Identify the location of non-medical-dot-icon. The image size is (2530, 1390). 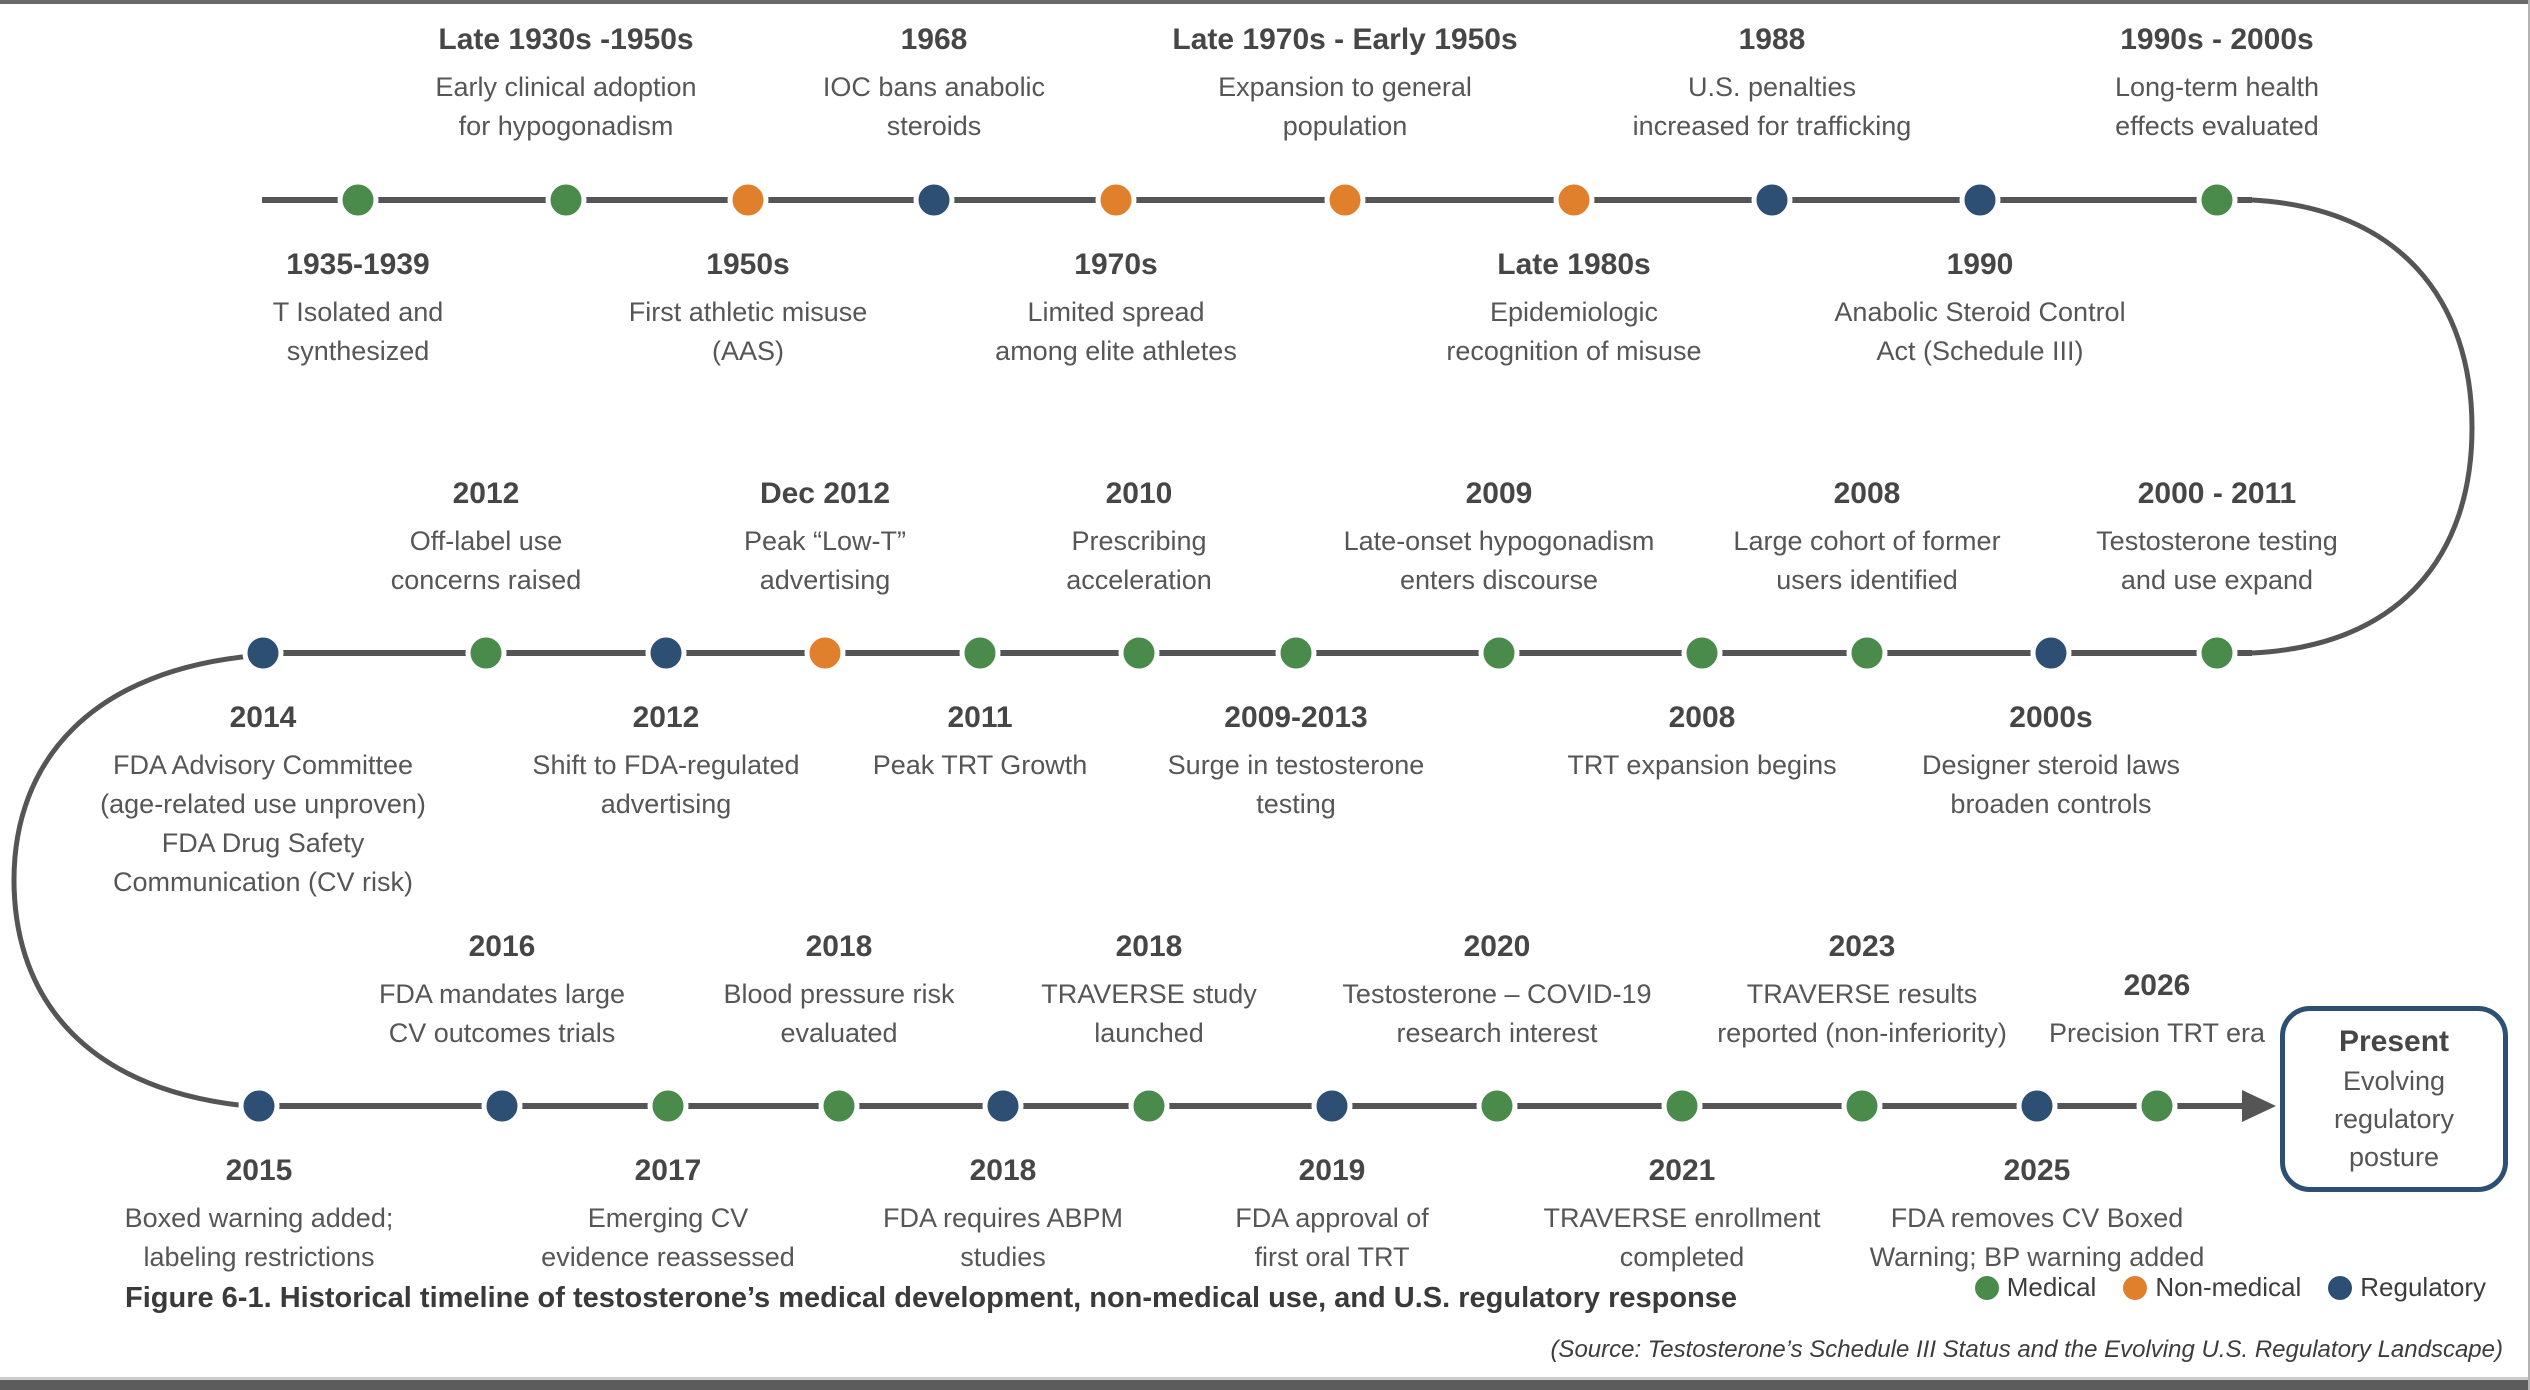
(2135, 1287).